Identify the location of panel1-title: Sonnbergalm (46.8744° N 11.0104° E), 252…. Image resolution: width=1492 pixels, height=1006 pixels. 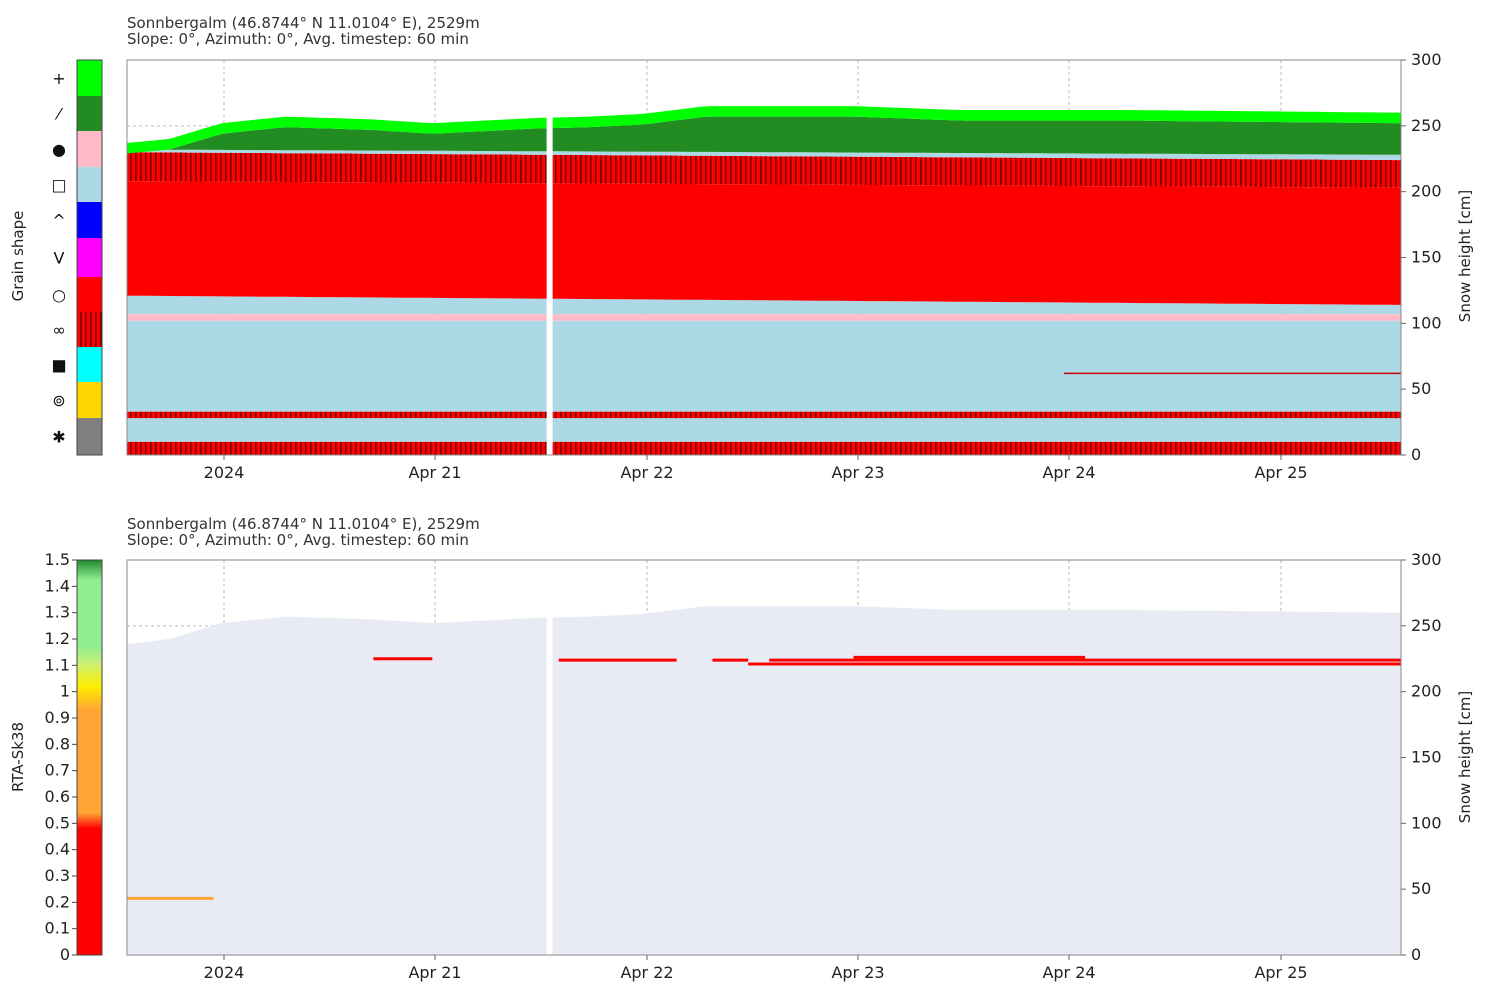
(303, 23).